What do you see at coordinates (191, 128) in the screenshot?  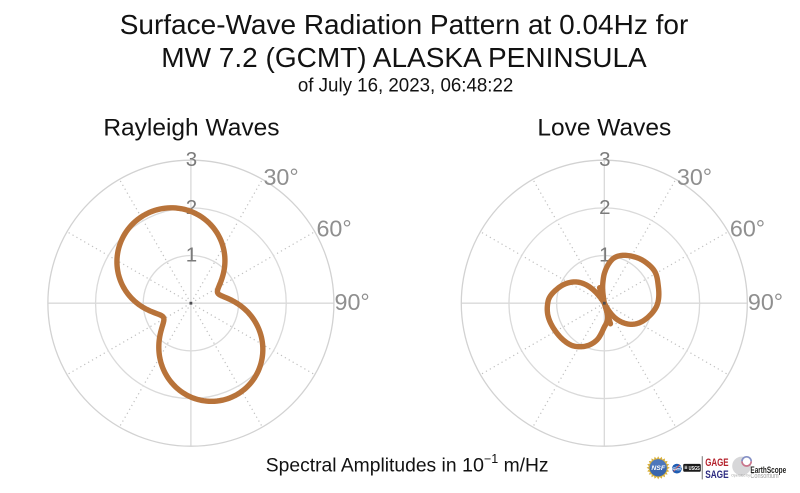 I see `svg-text: Rayleigh Waves` at bounding box center [191, 128].